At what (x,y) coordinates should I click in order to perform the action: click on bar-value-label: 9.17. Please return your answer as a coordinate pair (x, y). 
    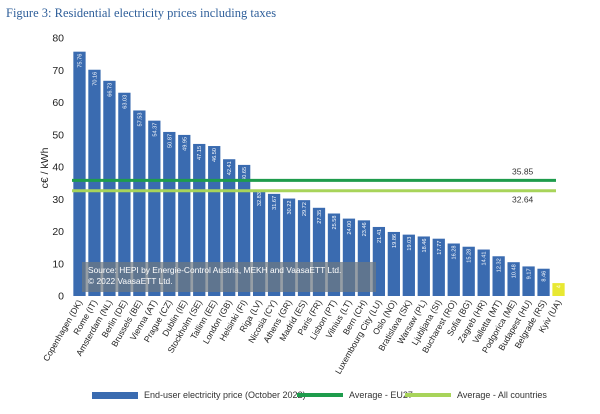
    Looking at the image, I should click on (530, 273).